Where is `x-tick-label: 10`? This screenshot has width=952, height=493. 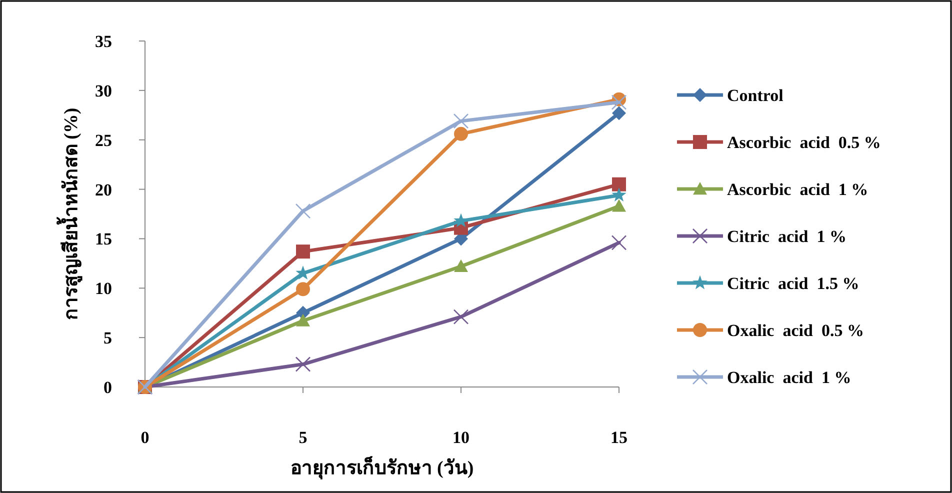
x-tick-label: 10 is located at coordinates (461, 437).